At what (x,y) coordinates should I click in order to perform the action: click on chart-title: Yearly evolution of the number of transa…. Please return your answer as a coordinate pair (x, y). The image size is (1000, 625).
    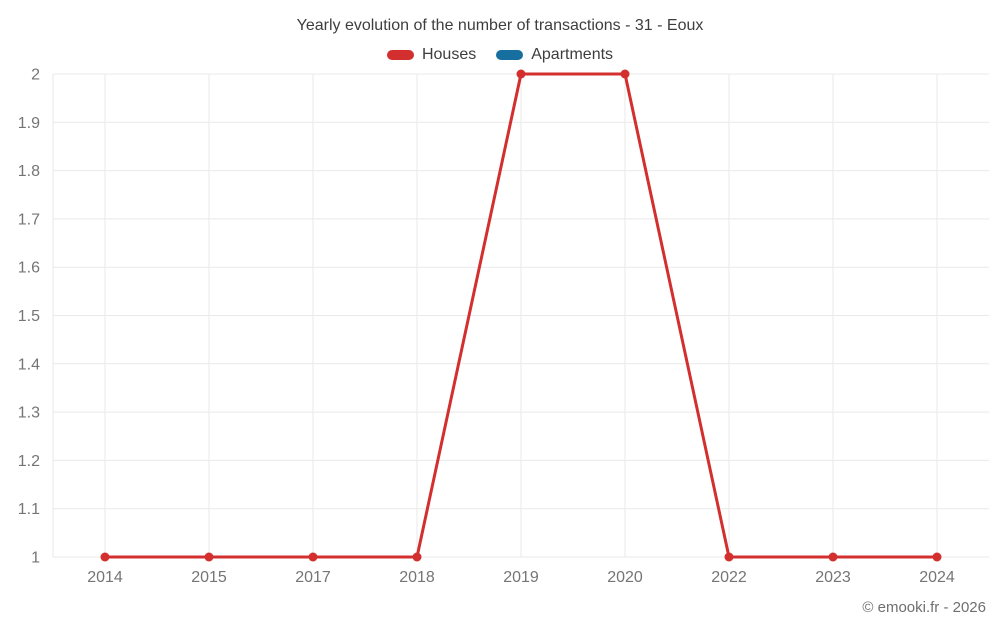
    Looking at the image, I should click on (500, 25).